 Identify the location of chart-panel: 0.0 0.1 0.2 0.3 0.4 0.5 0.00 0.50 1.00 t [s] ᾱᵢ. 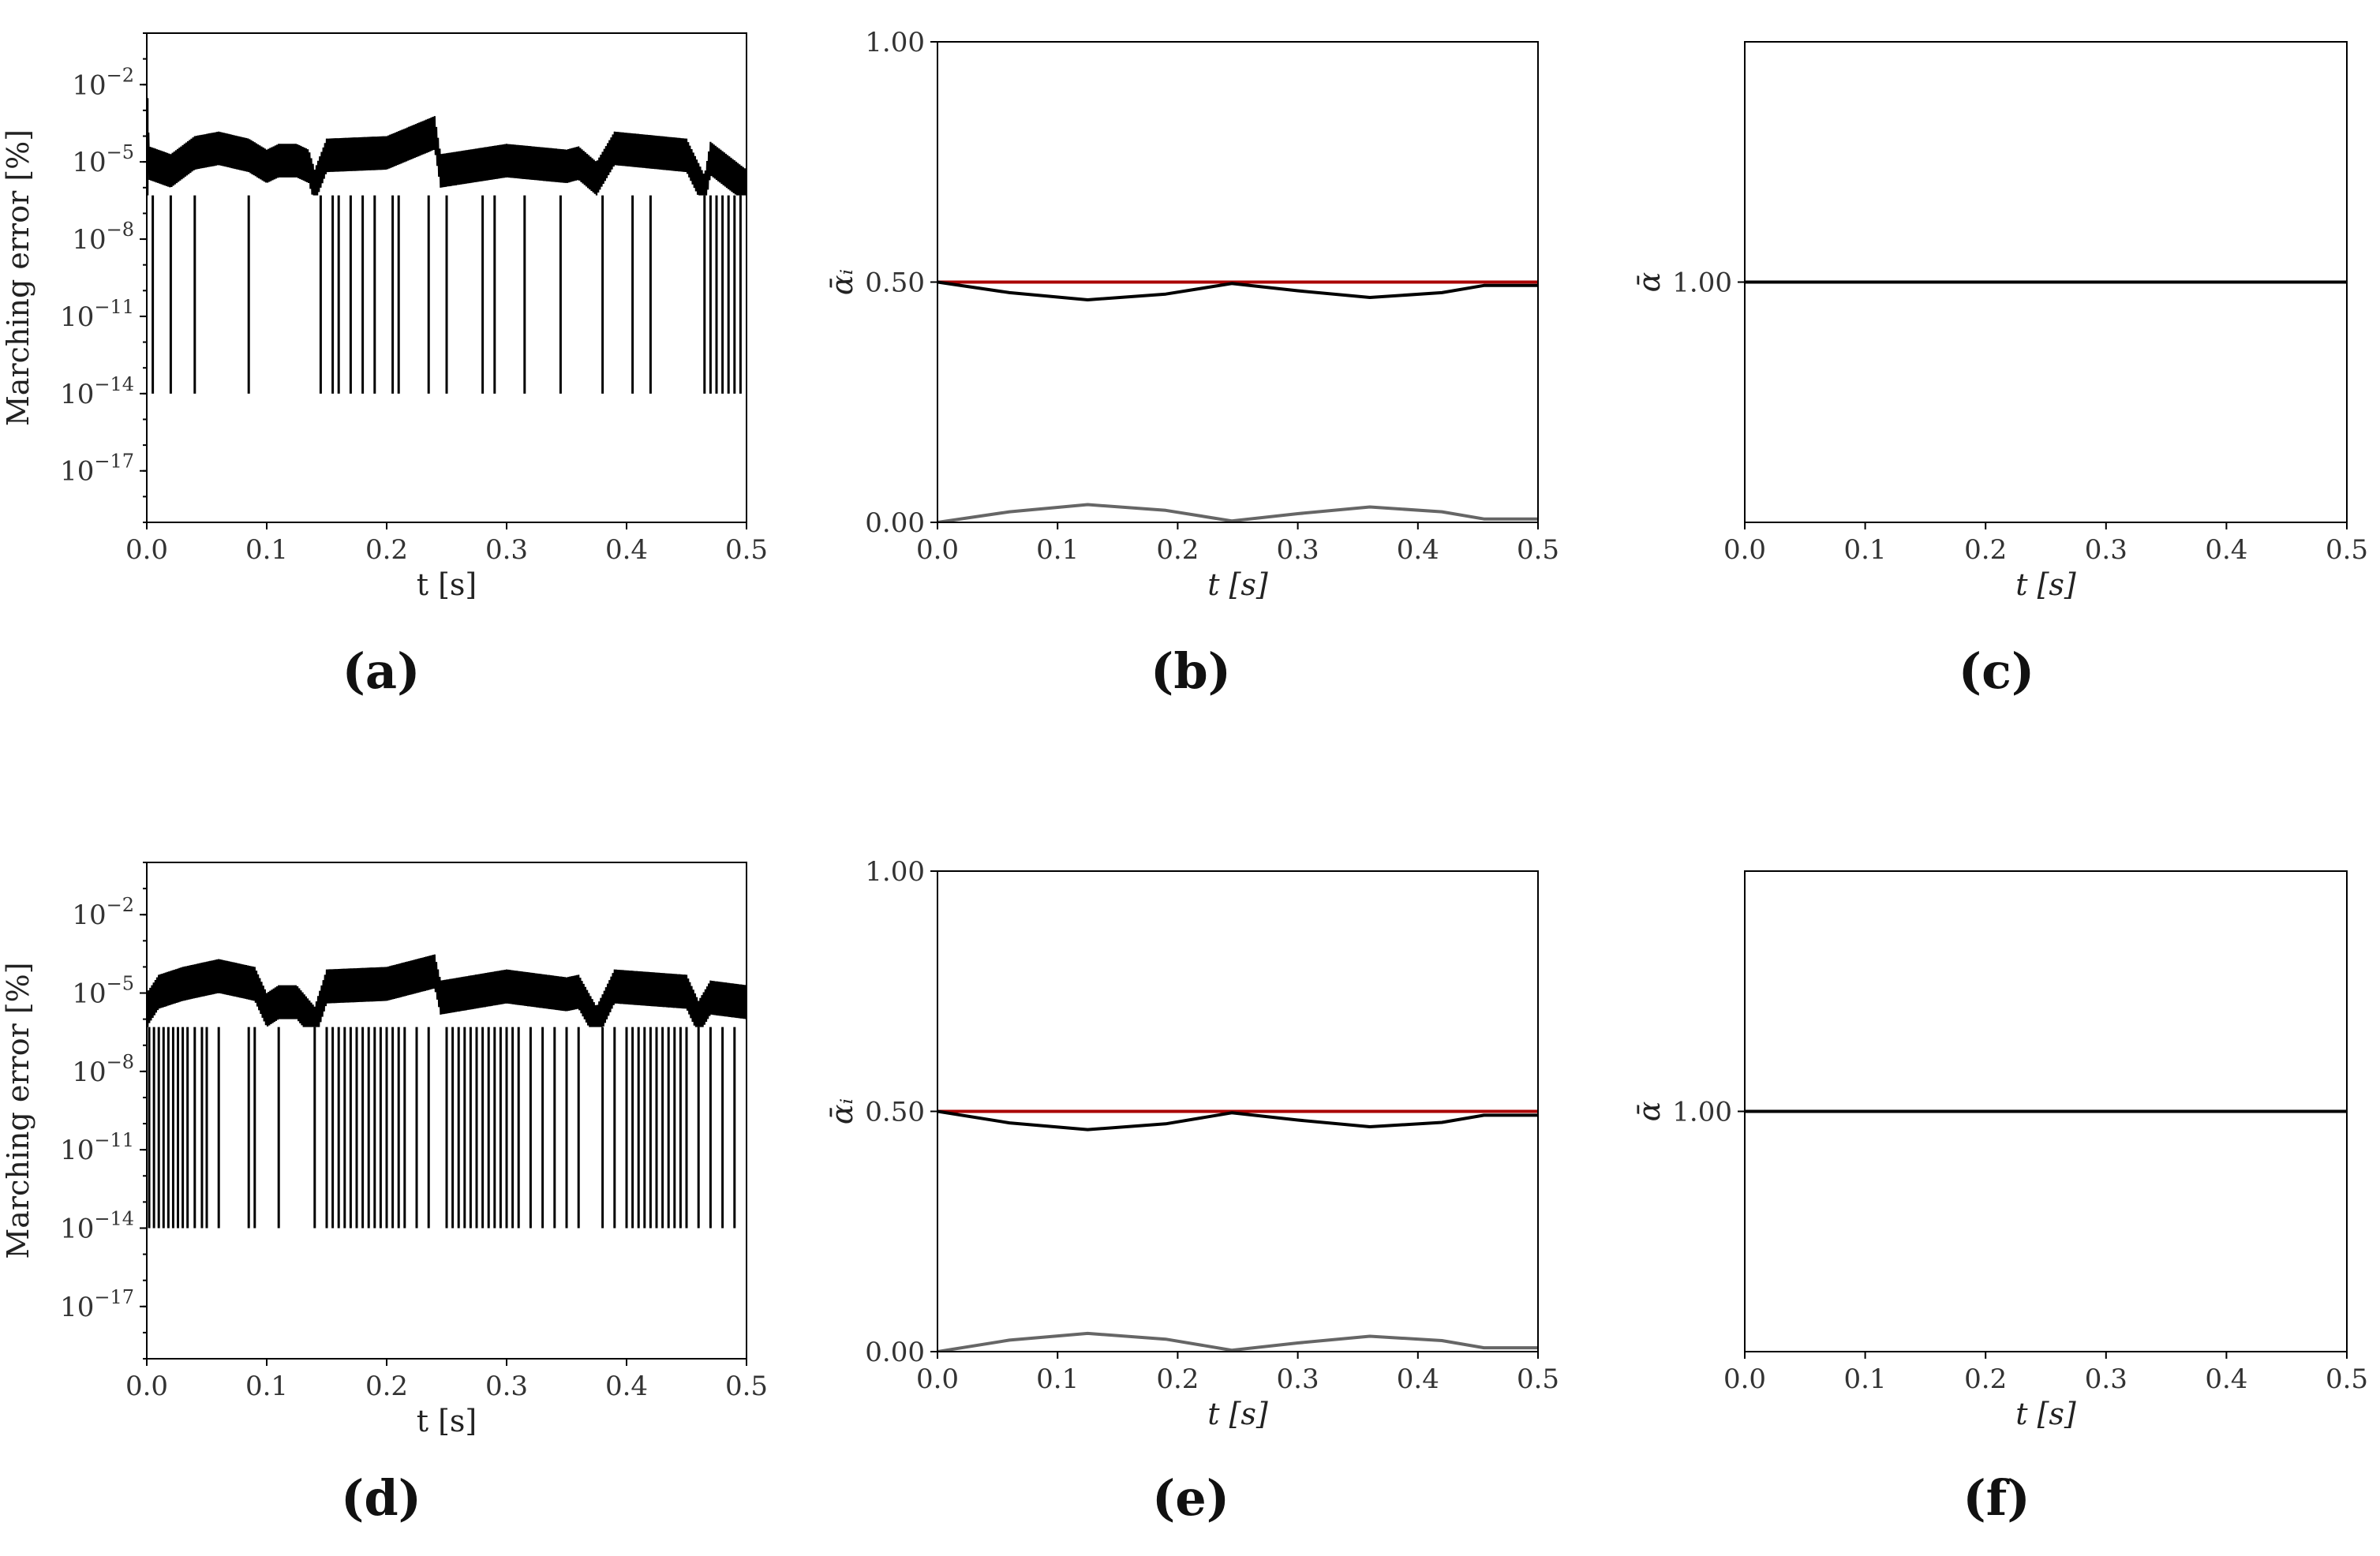
(1192, 1143).